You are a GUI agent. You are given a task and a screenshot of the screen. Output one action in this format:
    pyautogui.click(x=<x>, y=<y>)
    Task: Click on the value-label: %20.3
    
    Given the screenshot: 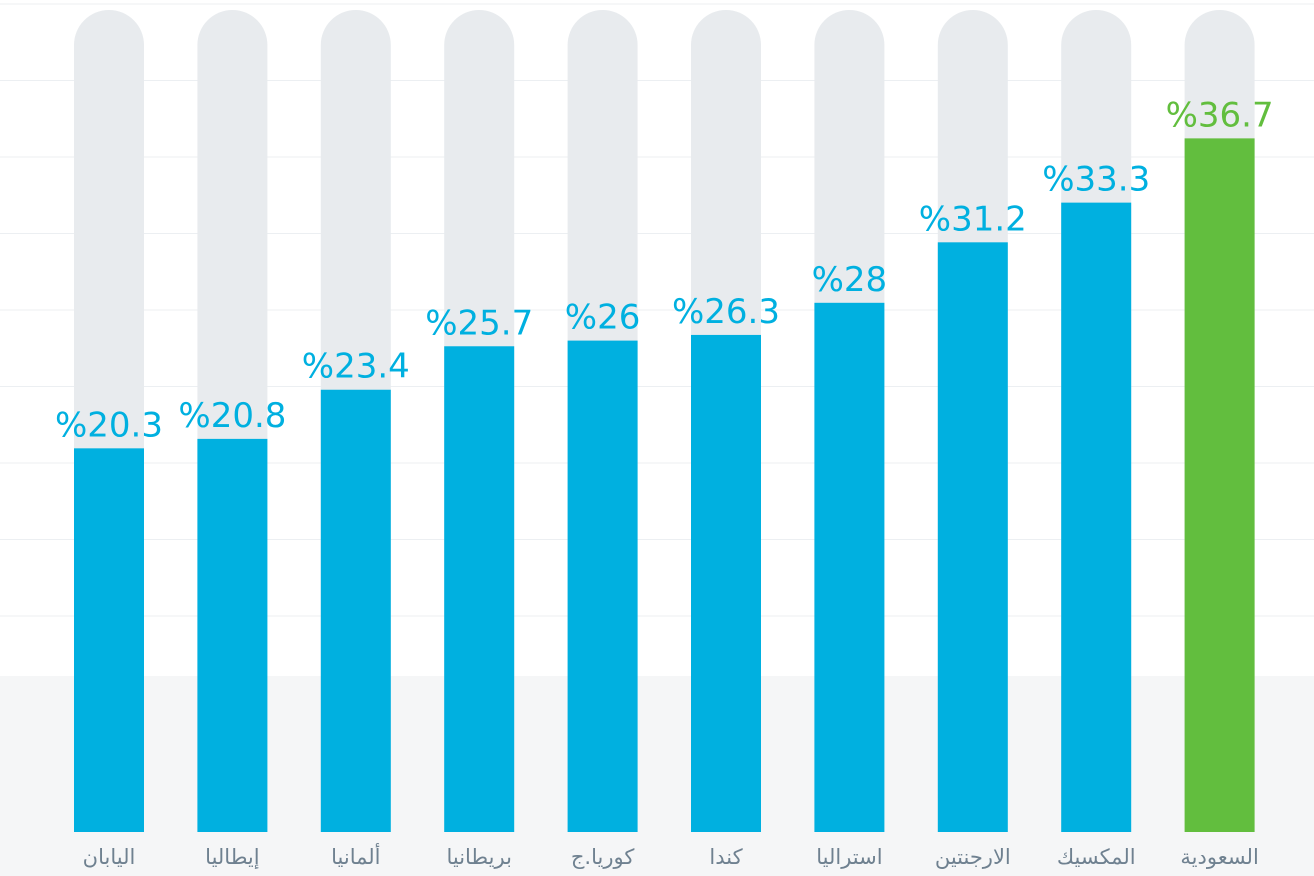 What is the action you would take?
    pyautogui.click(x=109, y=425)
    